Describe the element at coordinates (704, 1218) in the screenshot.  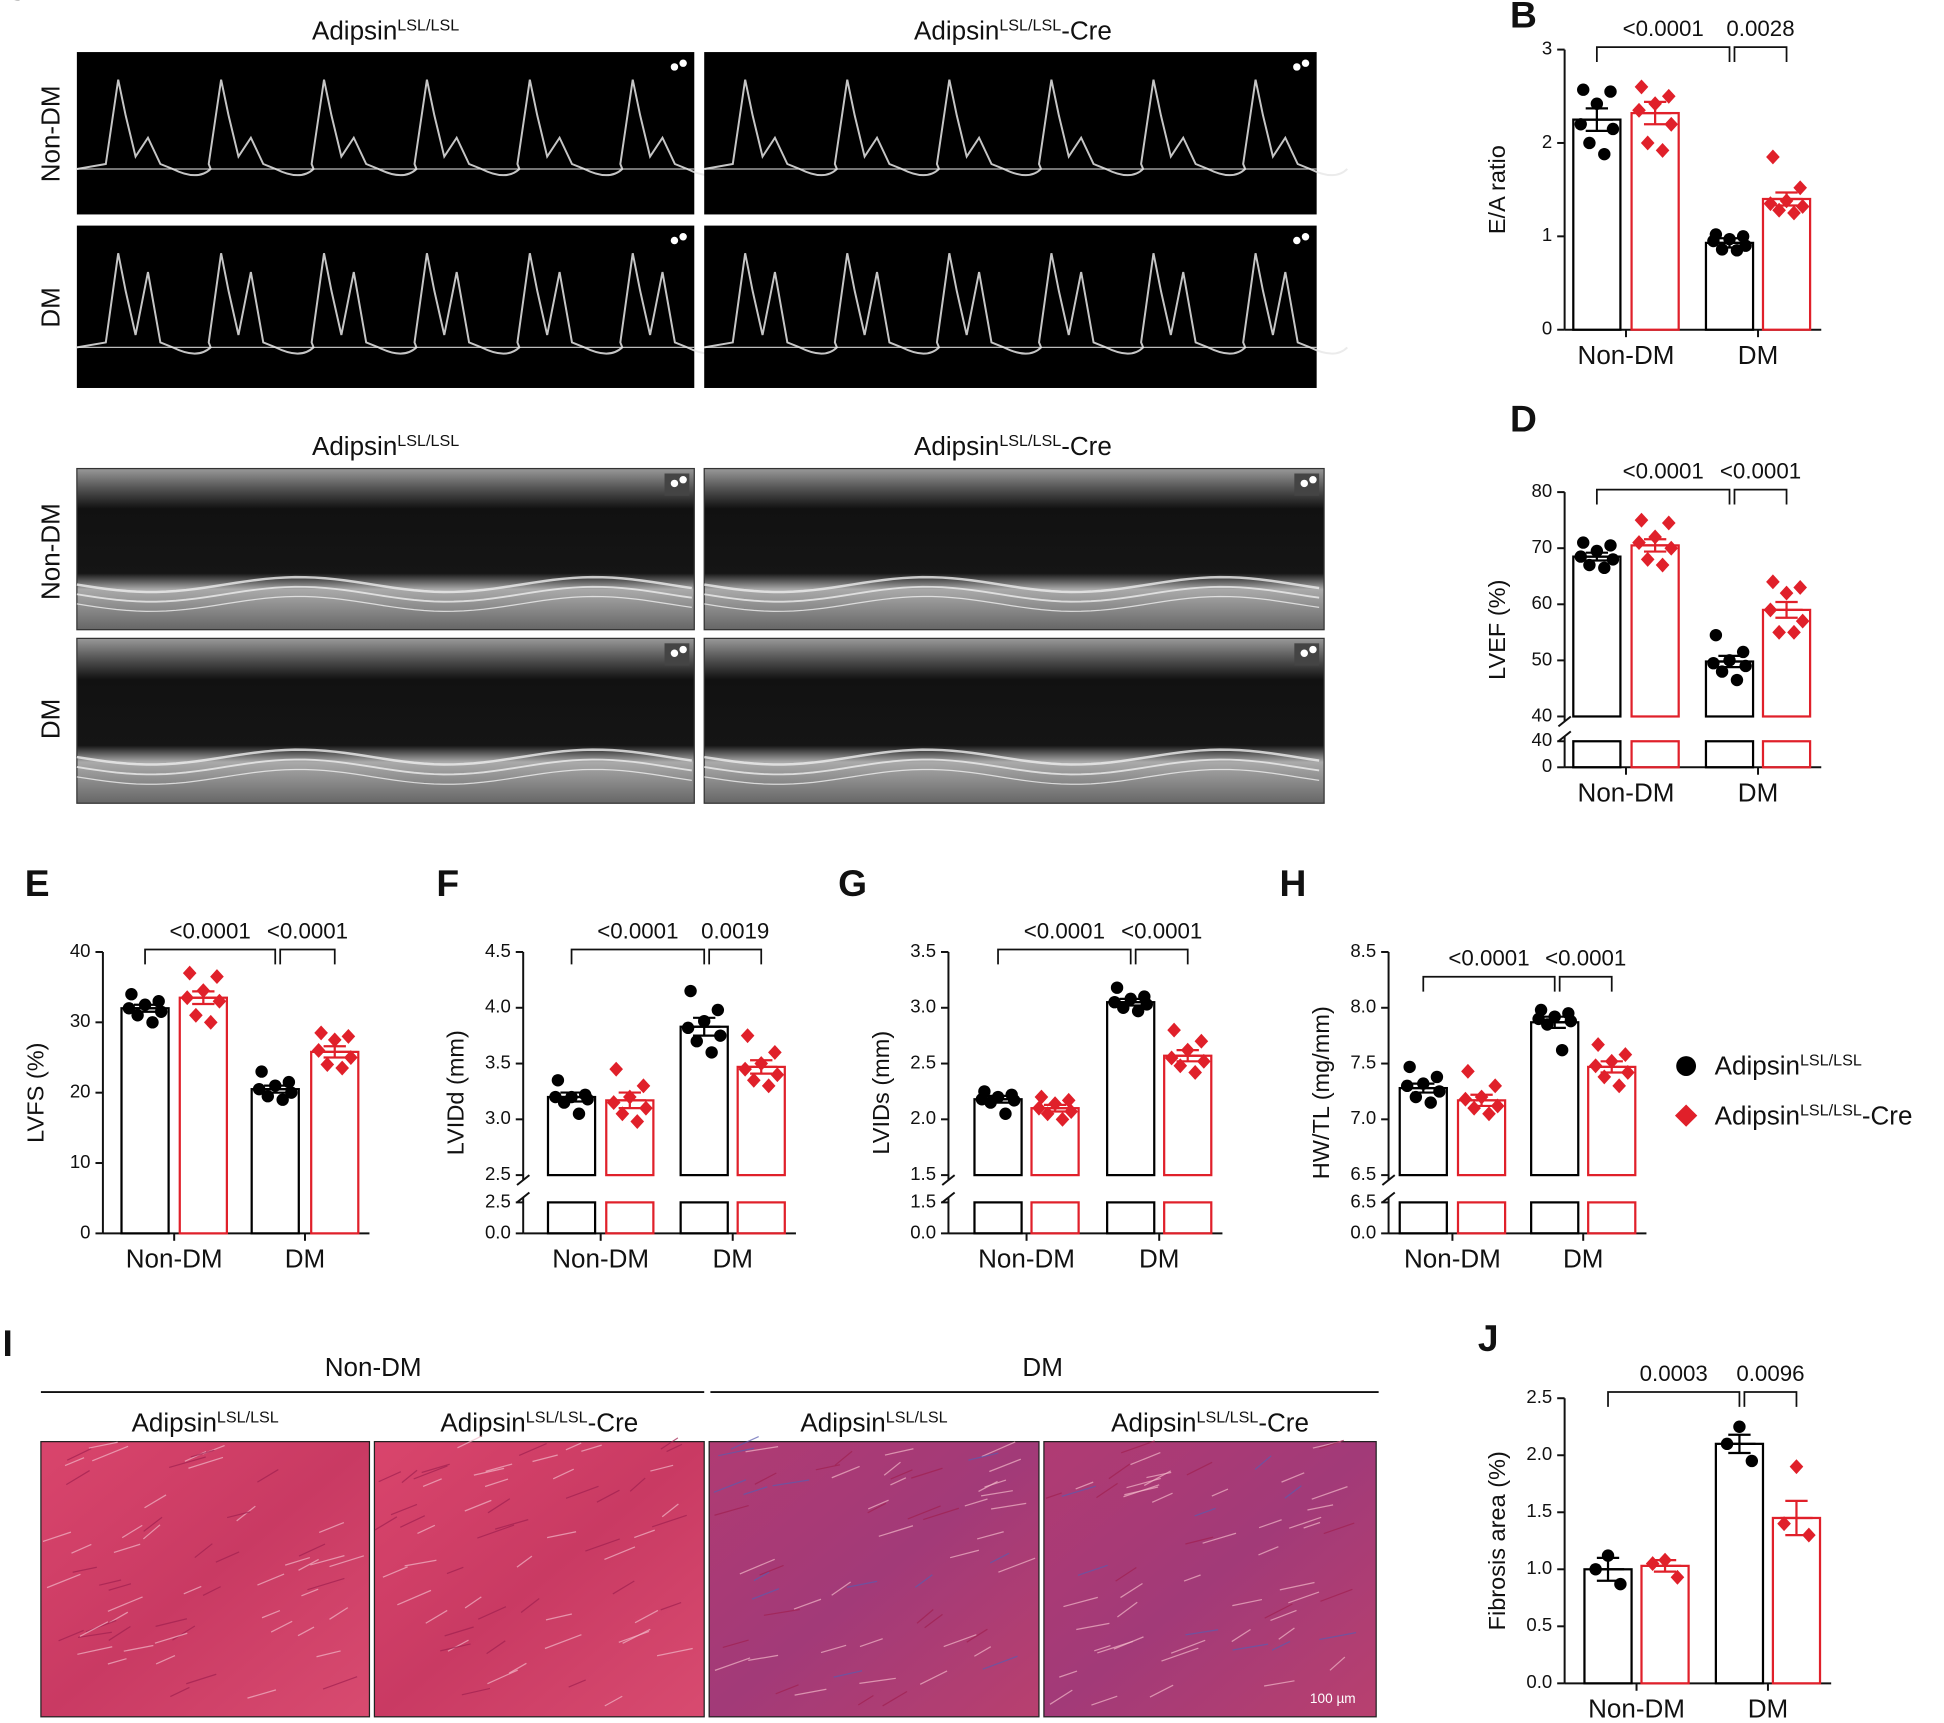
I see `bar-lower` at that location.